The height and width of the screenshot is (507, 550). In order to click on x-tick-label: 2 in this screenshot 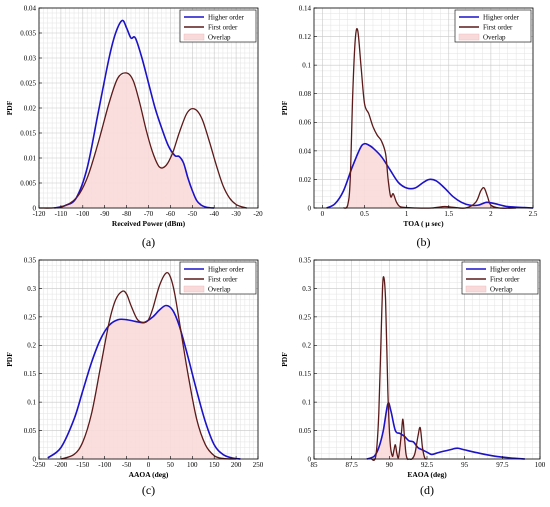, I will do `click(491, 214)`.